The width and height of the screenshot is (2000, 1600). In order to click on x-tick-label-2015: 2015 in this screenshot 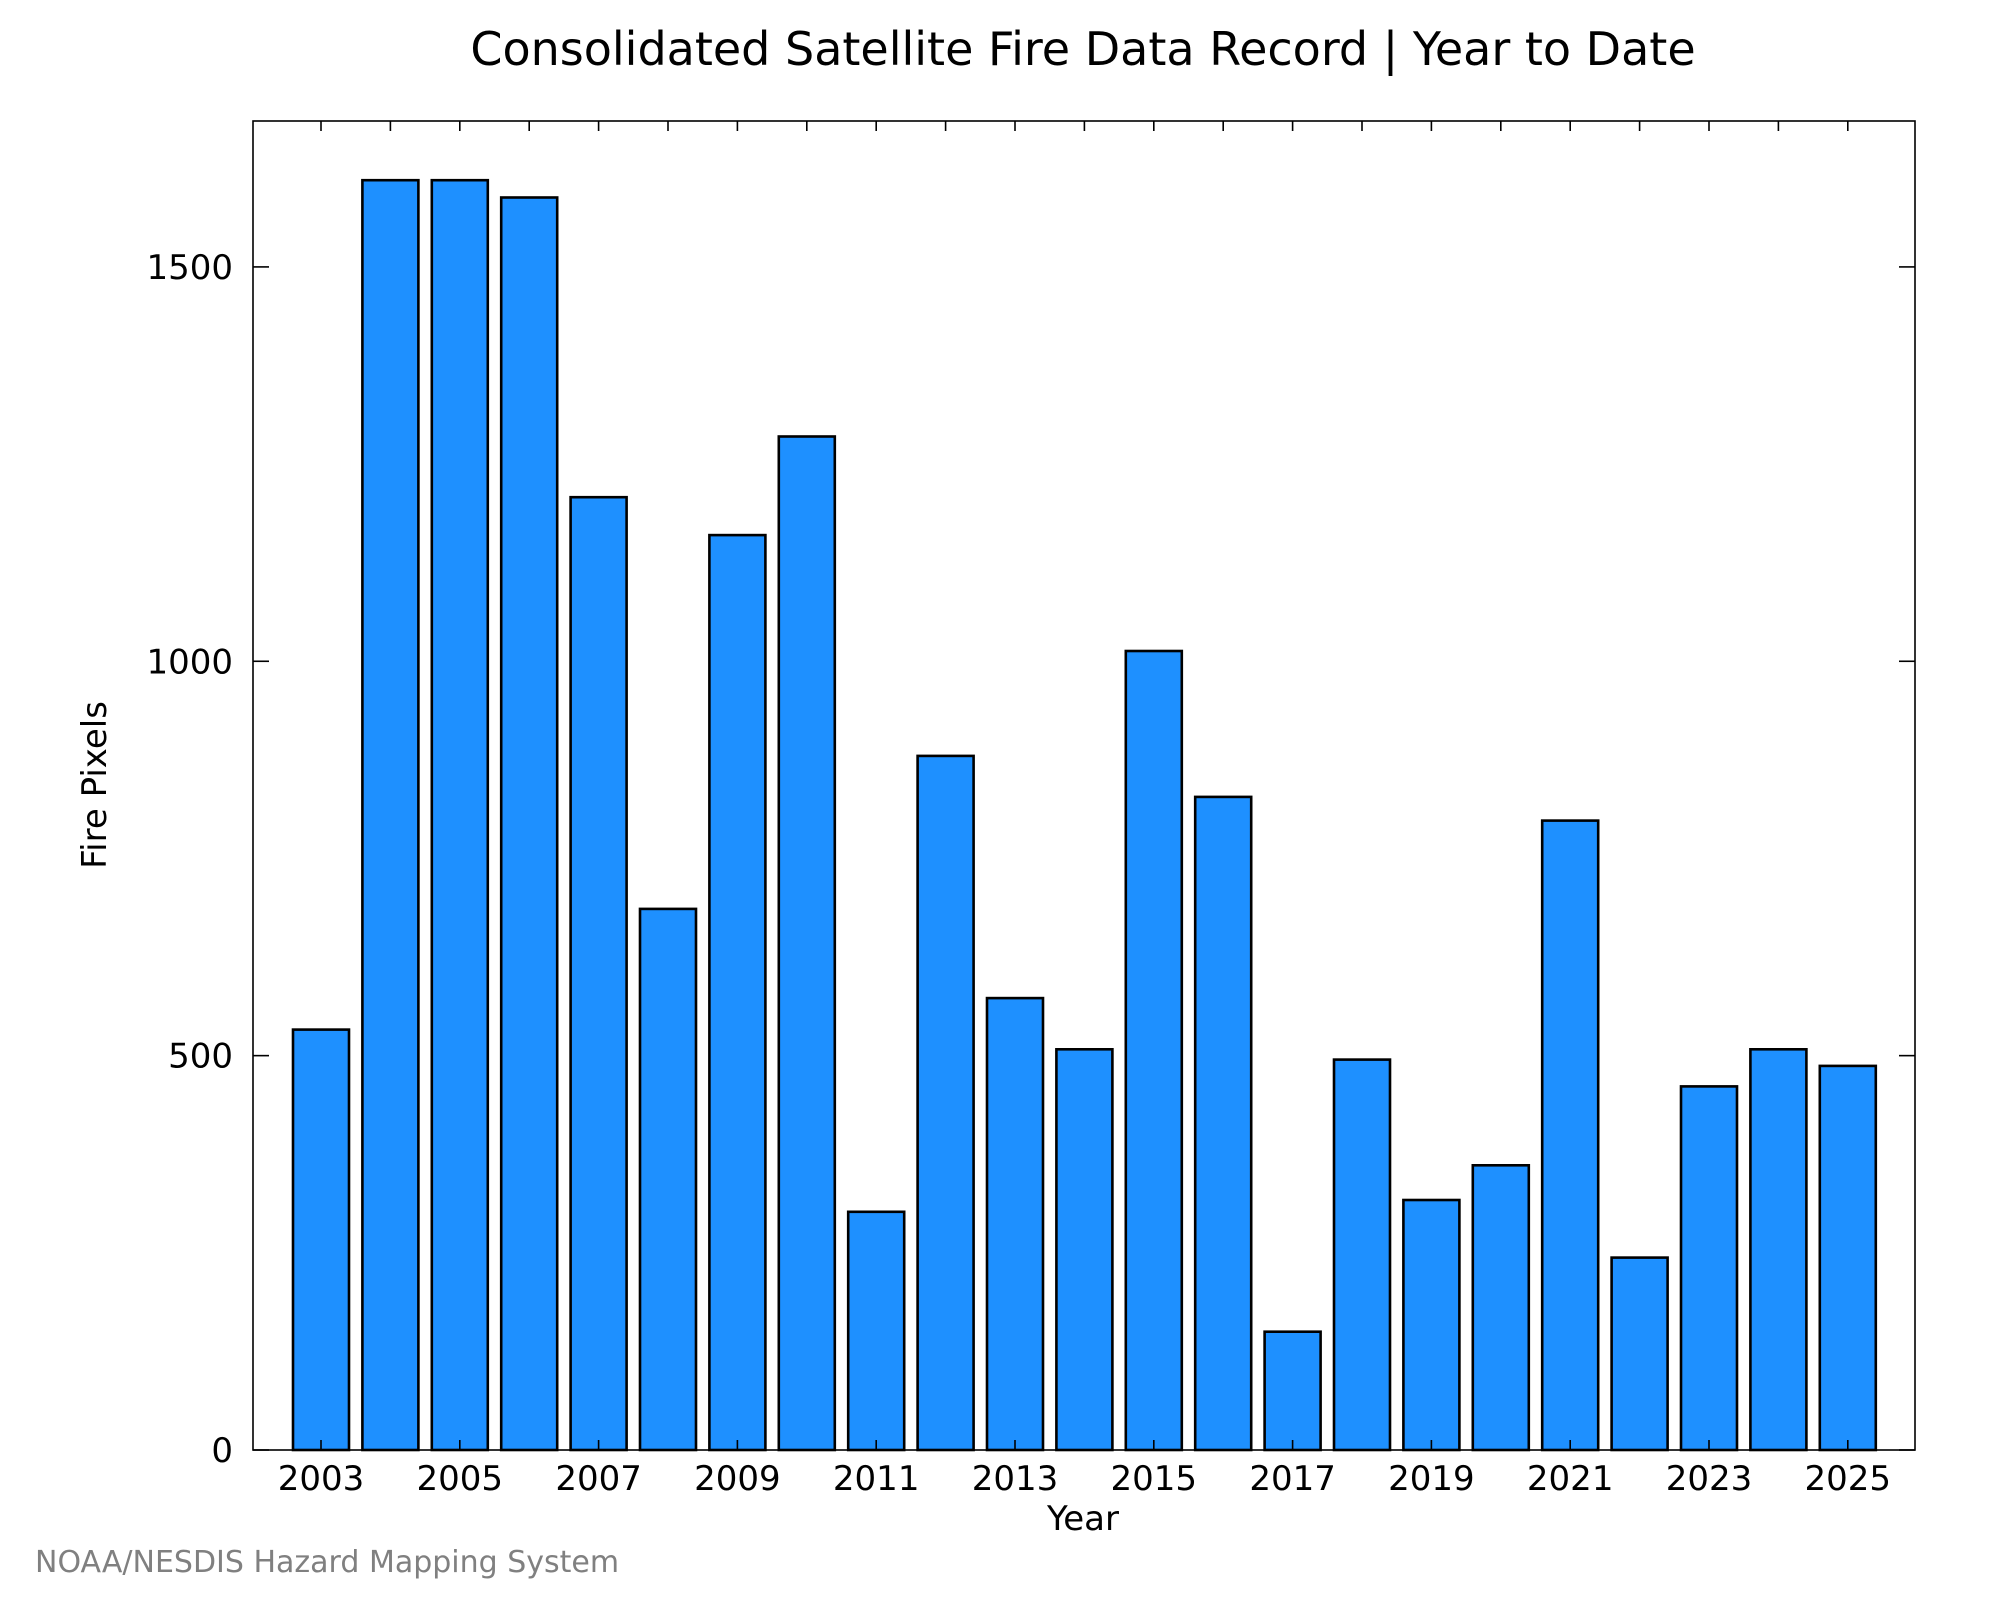, I will do `click(1154, 1479)`.